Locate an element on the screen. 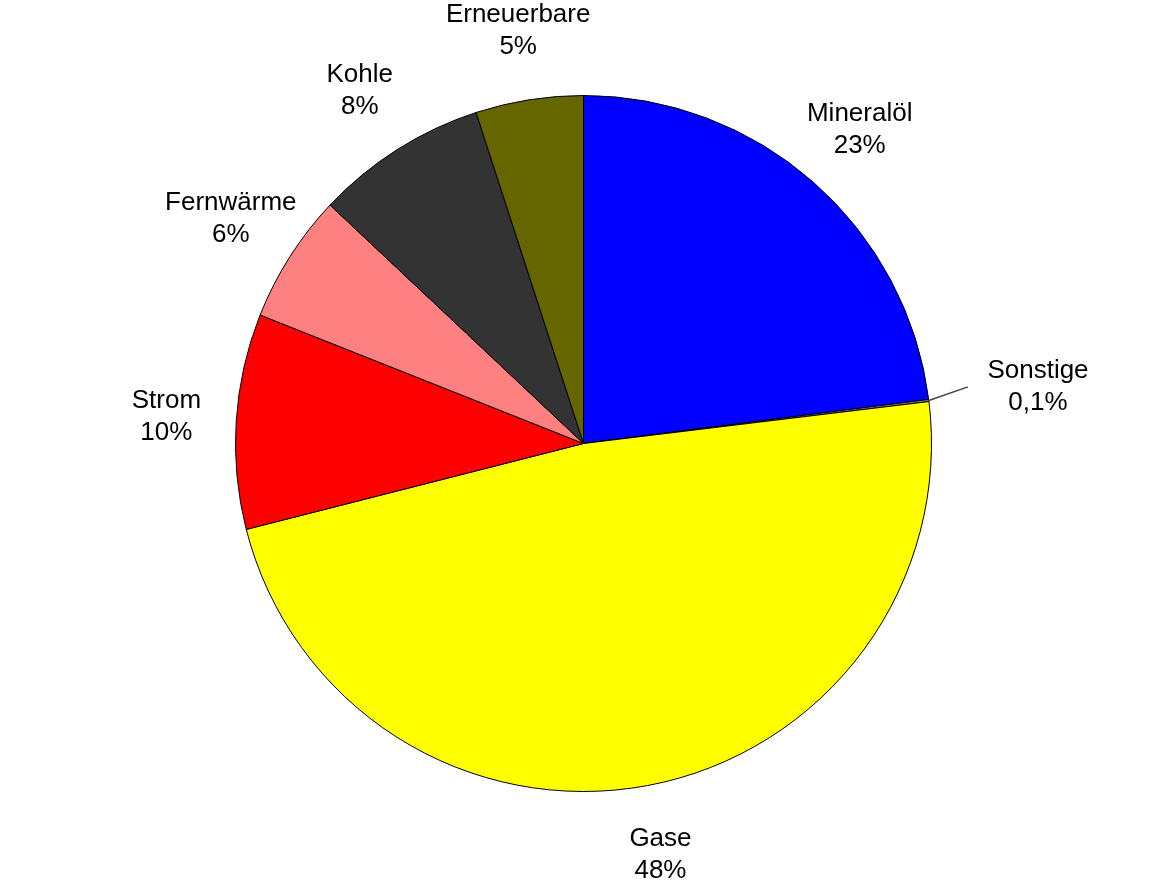  data-label: 23% is located at coordinates (859, 143).